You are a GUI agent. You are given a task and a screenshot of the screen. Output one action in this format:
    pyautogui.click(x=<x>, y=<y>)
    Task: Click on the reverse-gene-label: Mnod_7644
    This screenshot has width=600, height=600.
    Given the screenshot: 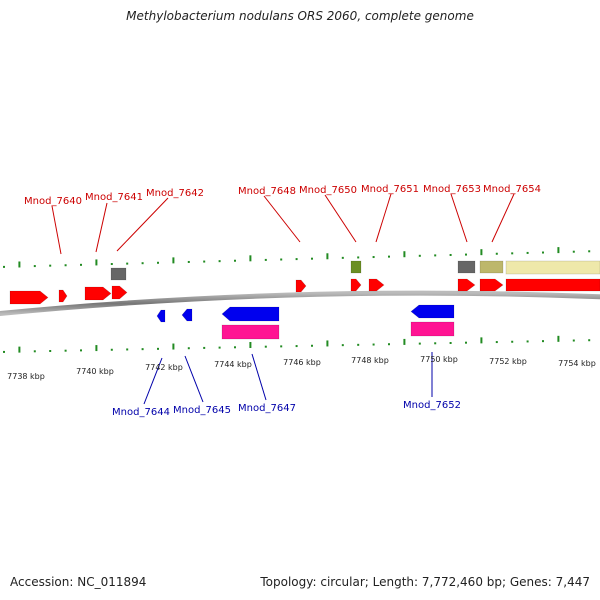 What is the action you would take?
    pyautogui.click(x=141, y=412)
    